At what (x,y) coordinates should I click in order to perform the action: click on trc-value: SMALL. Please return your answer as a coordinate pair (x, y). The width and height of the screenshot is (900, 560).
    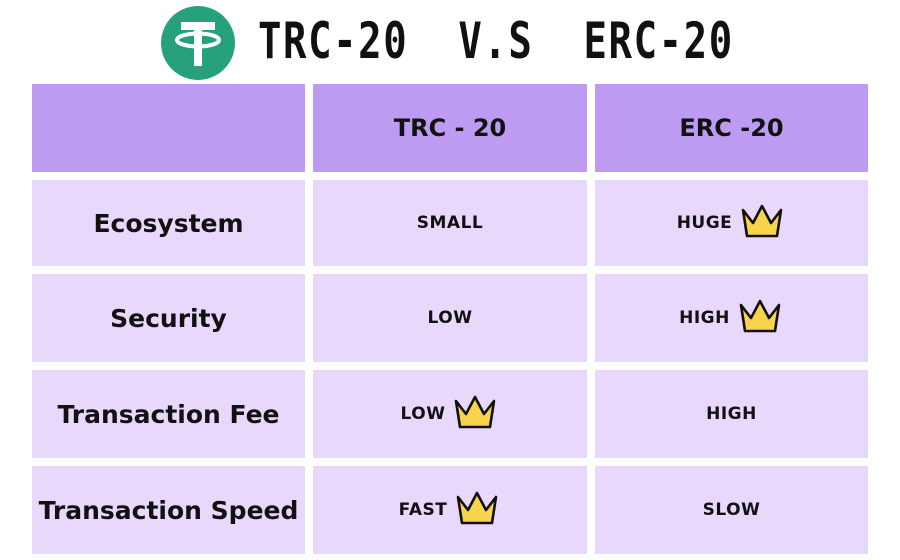
    Looking at the image, I should click on (450, 223).